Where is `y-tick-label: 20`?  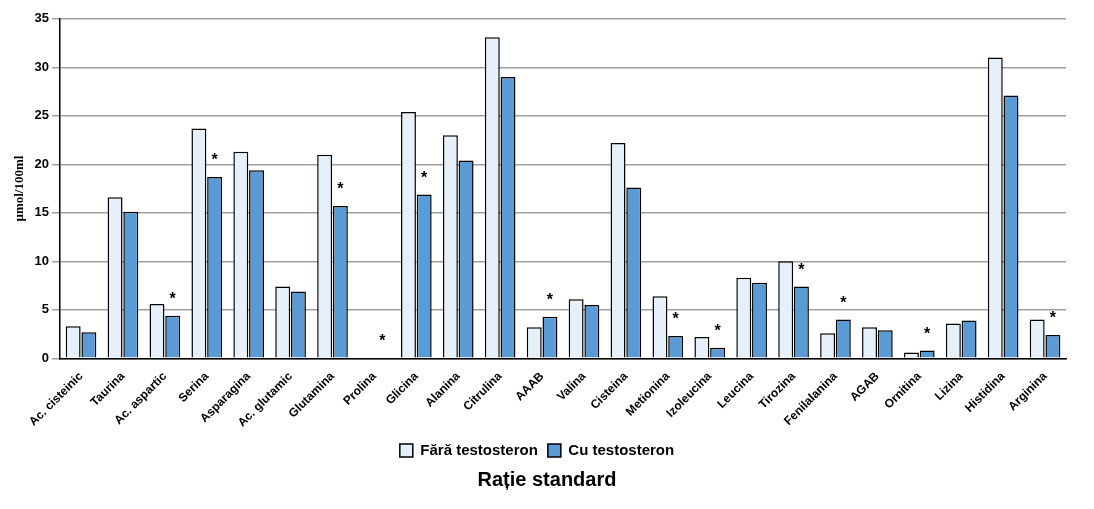 y-tick-label: 20 is located at coordinates (42, 163).